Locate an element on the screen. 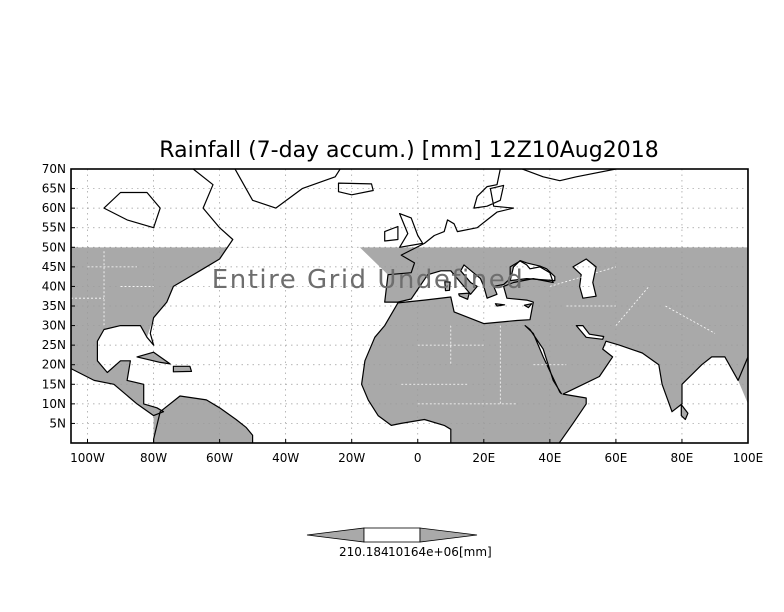  black-sea-water-cutout is located at coordinates (532, 270).